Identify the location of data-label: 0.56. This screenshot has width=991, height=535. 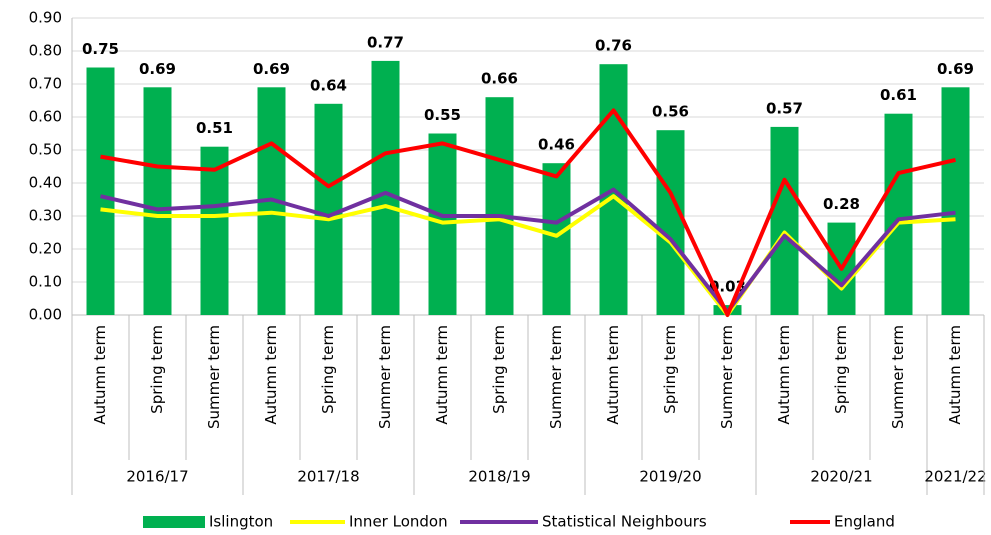
(670, 112).